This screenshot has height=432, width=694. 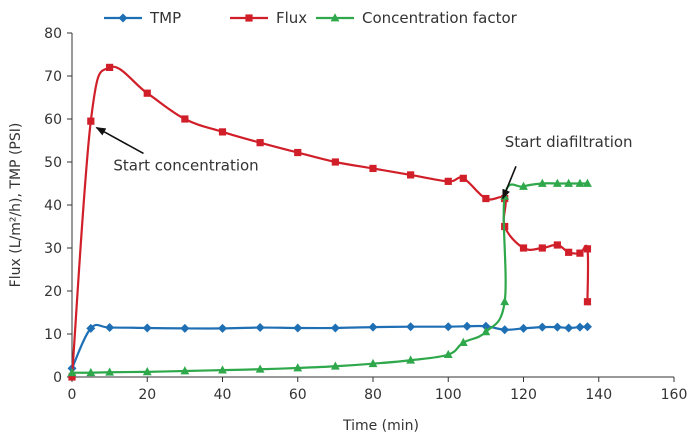 What do you see at coordinates (53, 292) in the screenshot?
I see `y-tick-label: 20` at bounding box center [53, 292].